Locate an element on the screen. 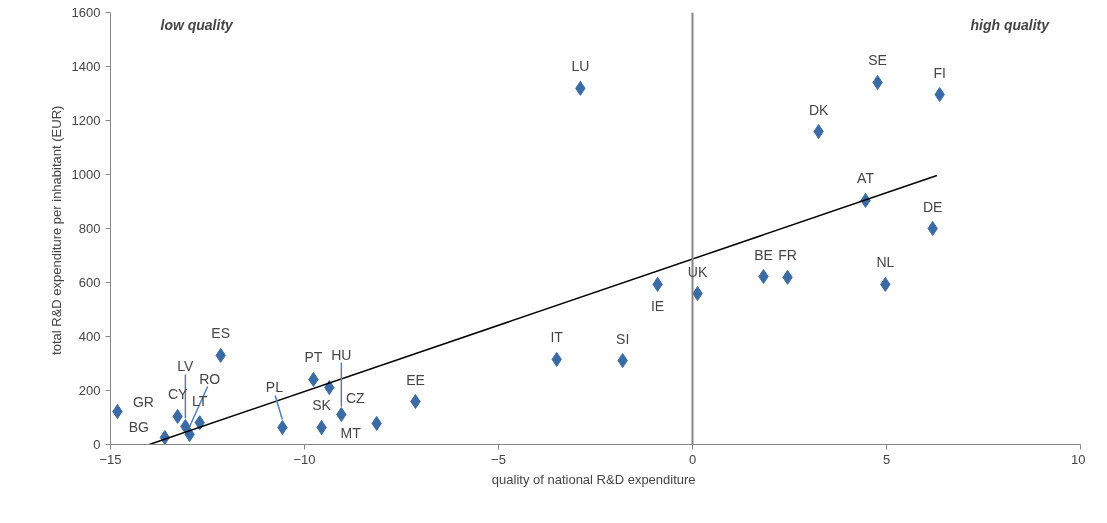  annotation: BG is located at coordinates (138, 427).